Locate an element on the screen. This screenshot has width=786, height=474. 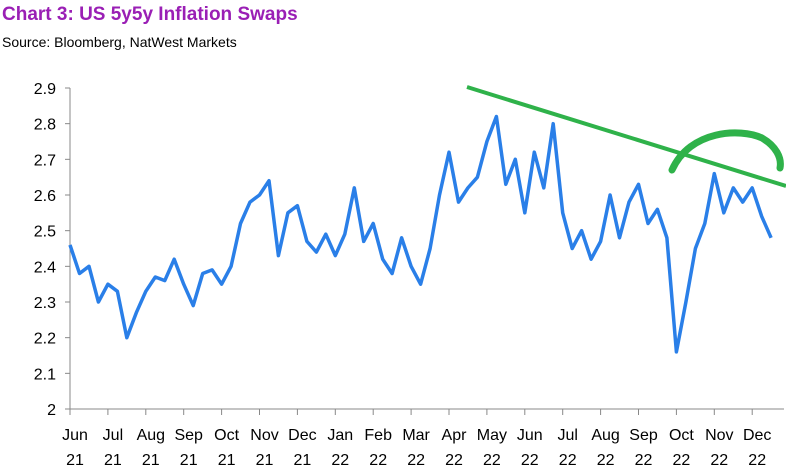
x-tick-label: May is located at coordinates (492, 435).